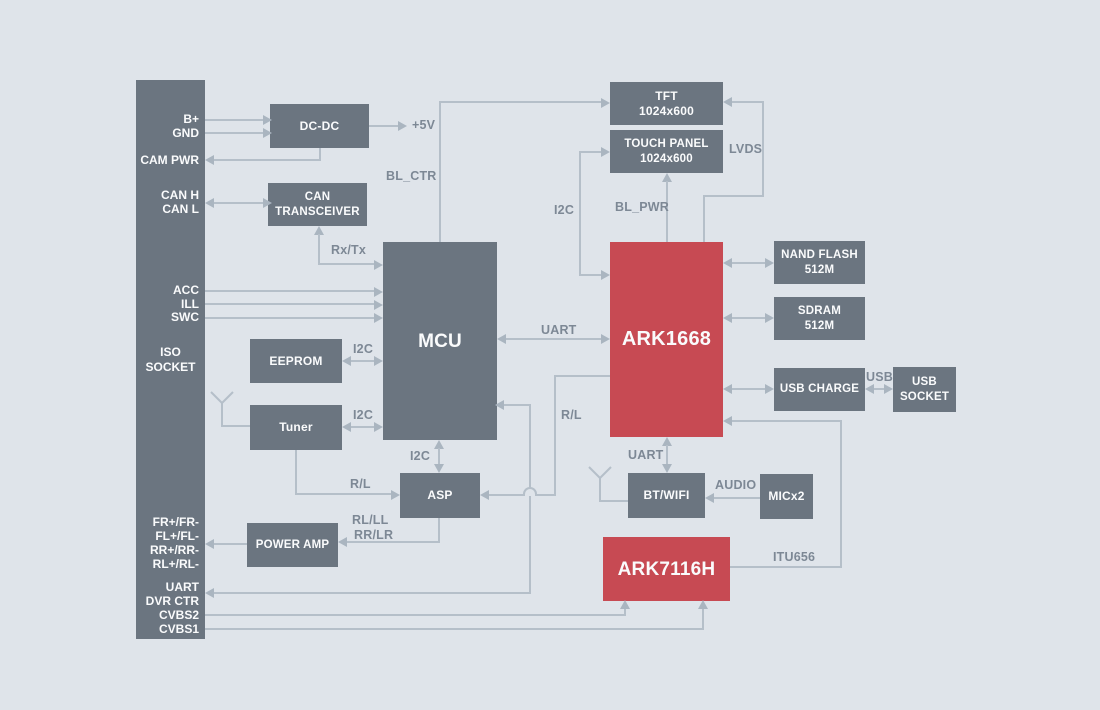 The width and height of the screenshot is (1100, 710). I want to click on wire-rl-ark-h1, so click(582, 376).